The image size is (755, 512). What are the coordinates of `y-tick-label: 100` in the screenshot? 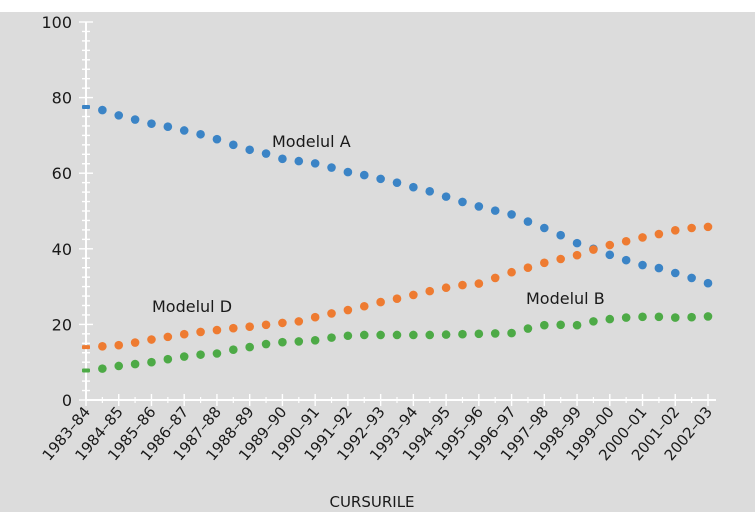 It's located at (56, 22).